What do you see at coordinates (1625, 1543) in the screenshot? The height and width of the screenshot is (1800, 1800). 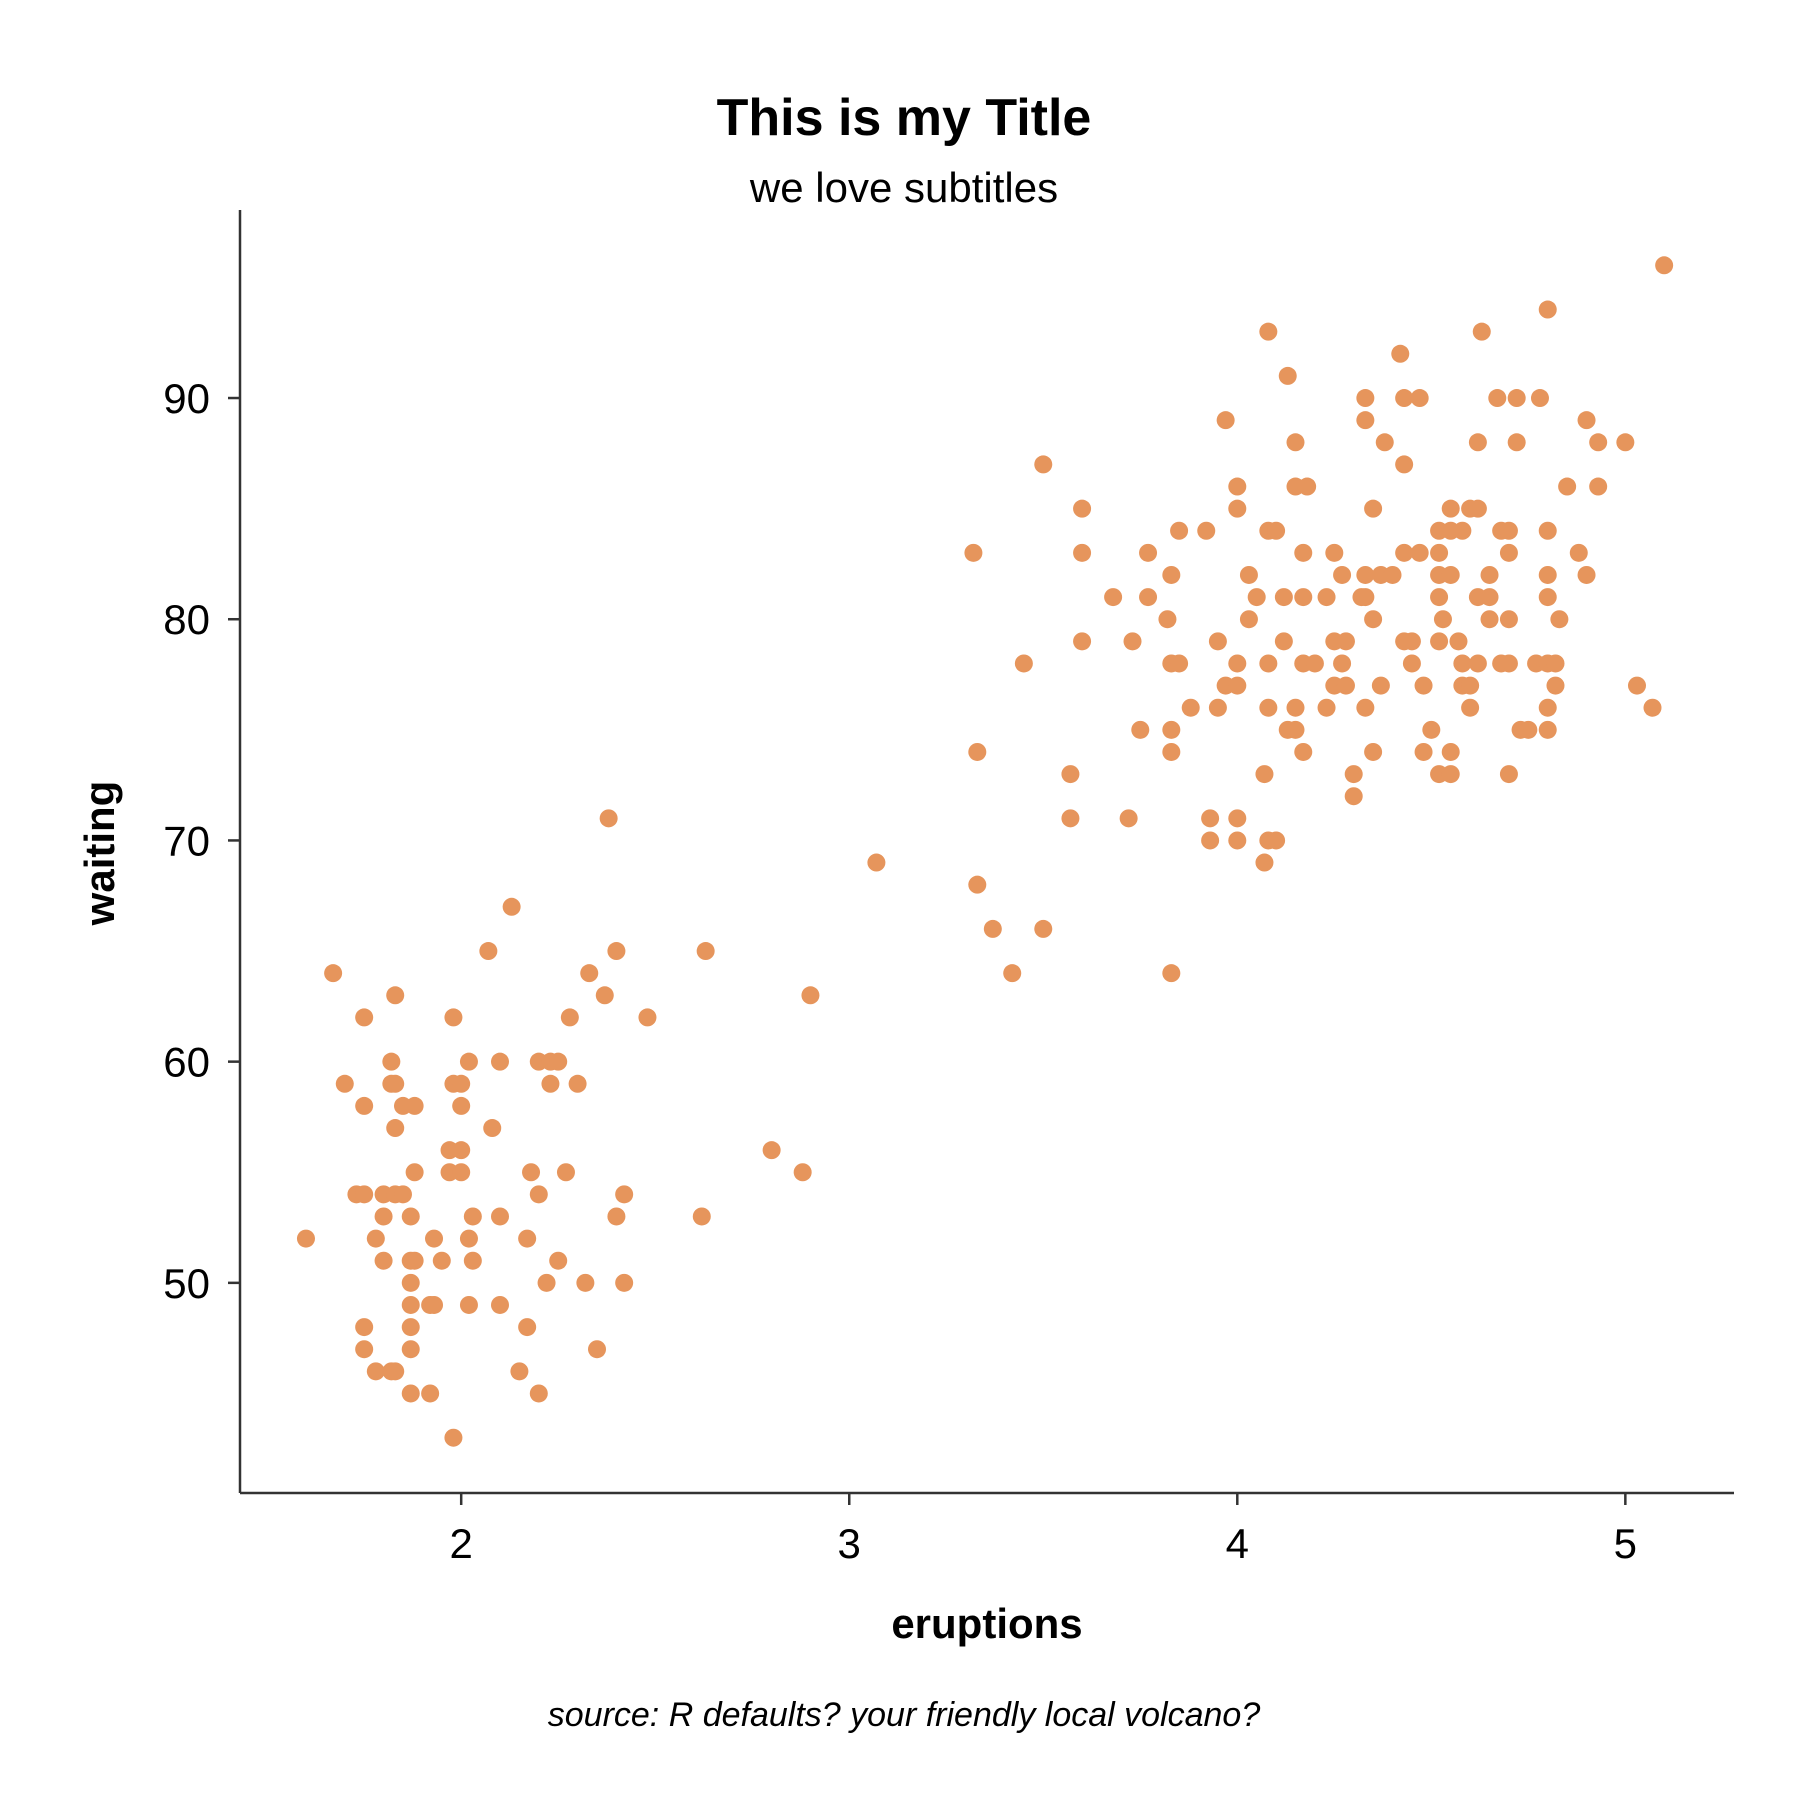 I see `x-tick-label: 5` at bounding box center [1625, 1543].